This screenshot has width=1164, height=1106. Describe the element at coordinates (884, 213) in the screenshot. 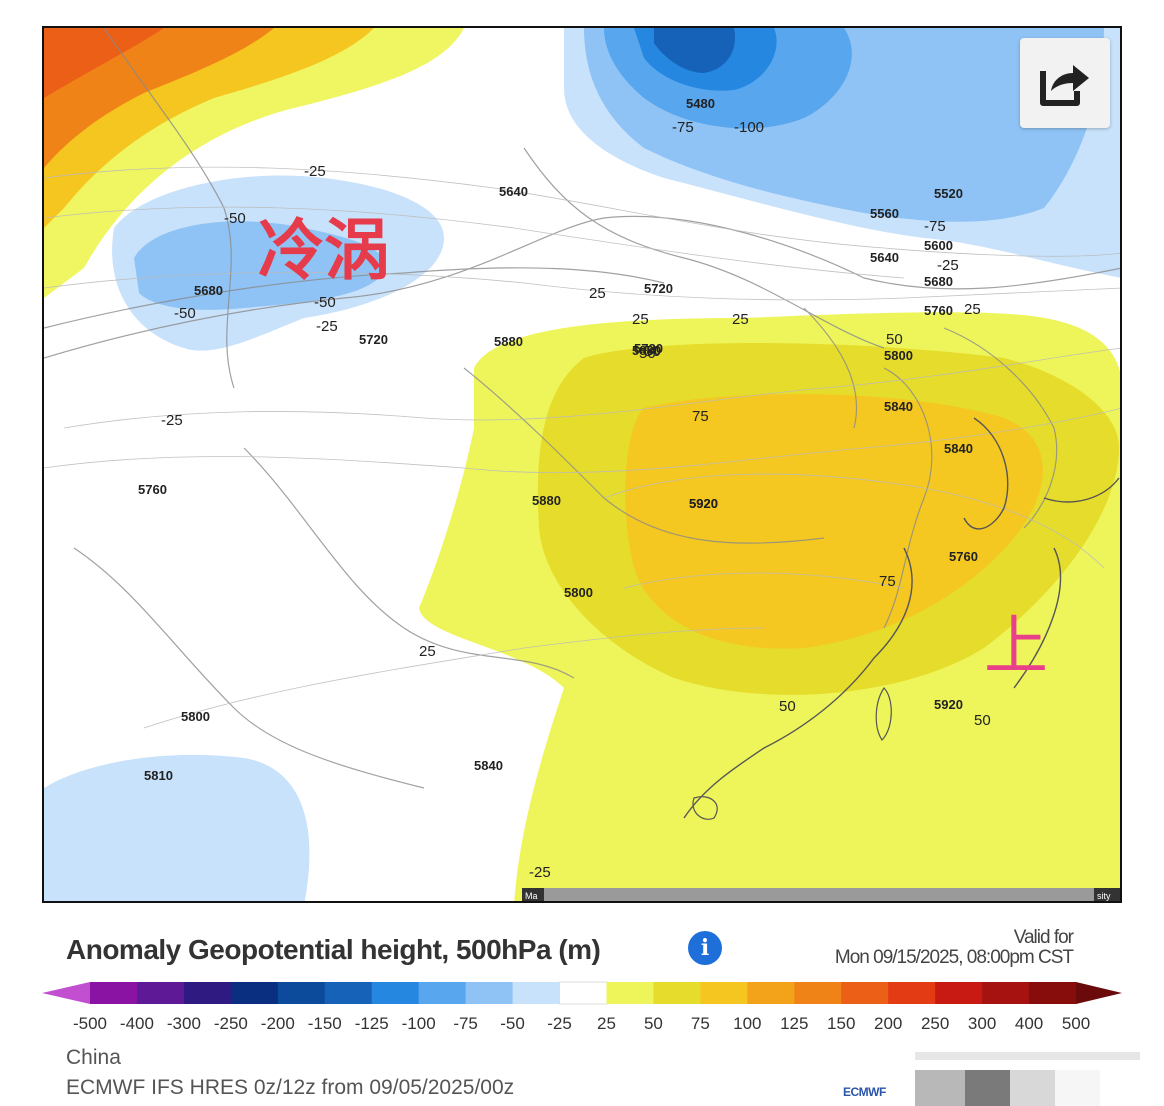

I see `contour-label: 5560` at that location.